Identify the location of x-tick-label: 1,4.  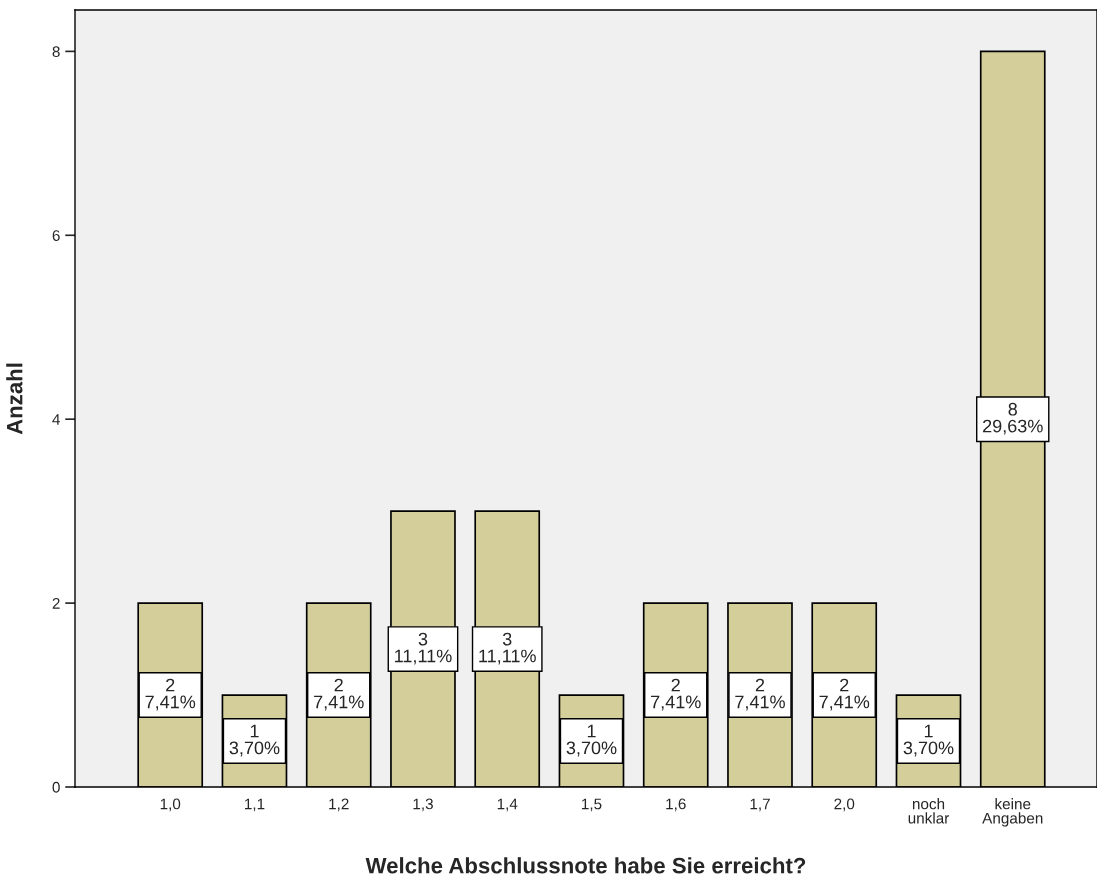
(507, 805).